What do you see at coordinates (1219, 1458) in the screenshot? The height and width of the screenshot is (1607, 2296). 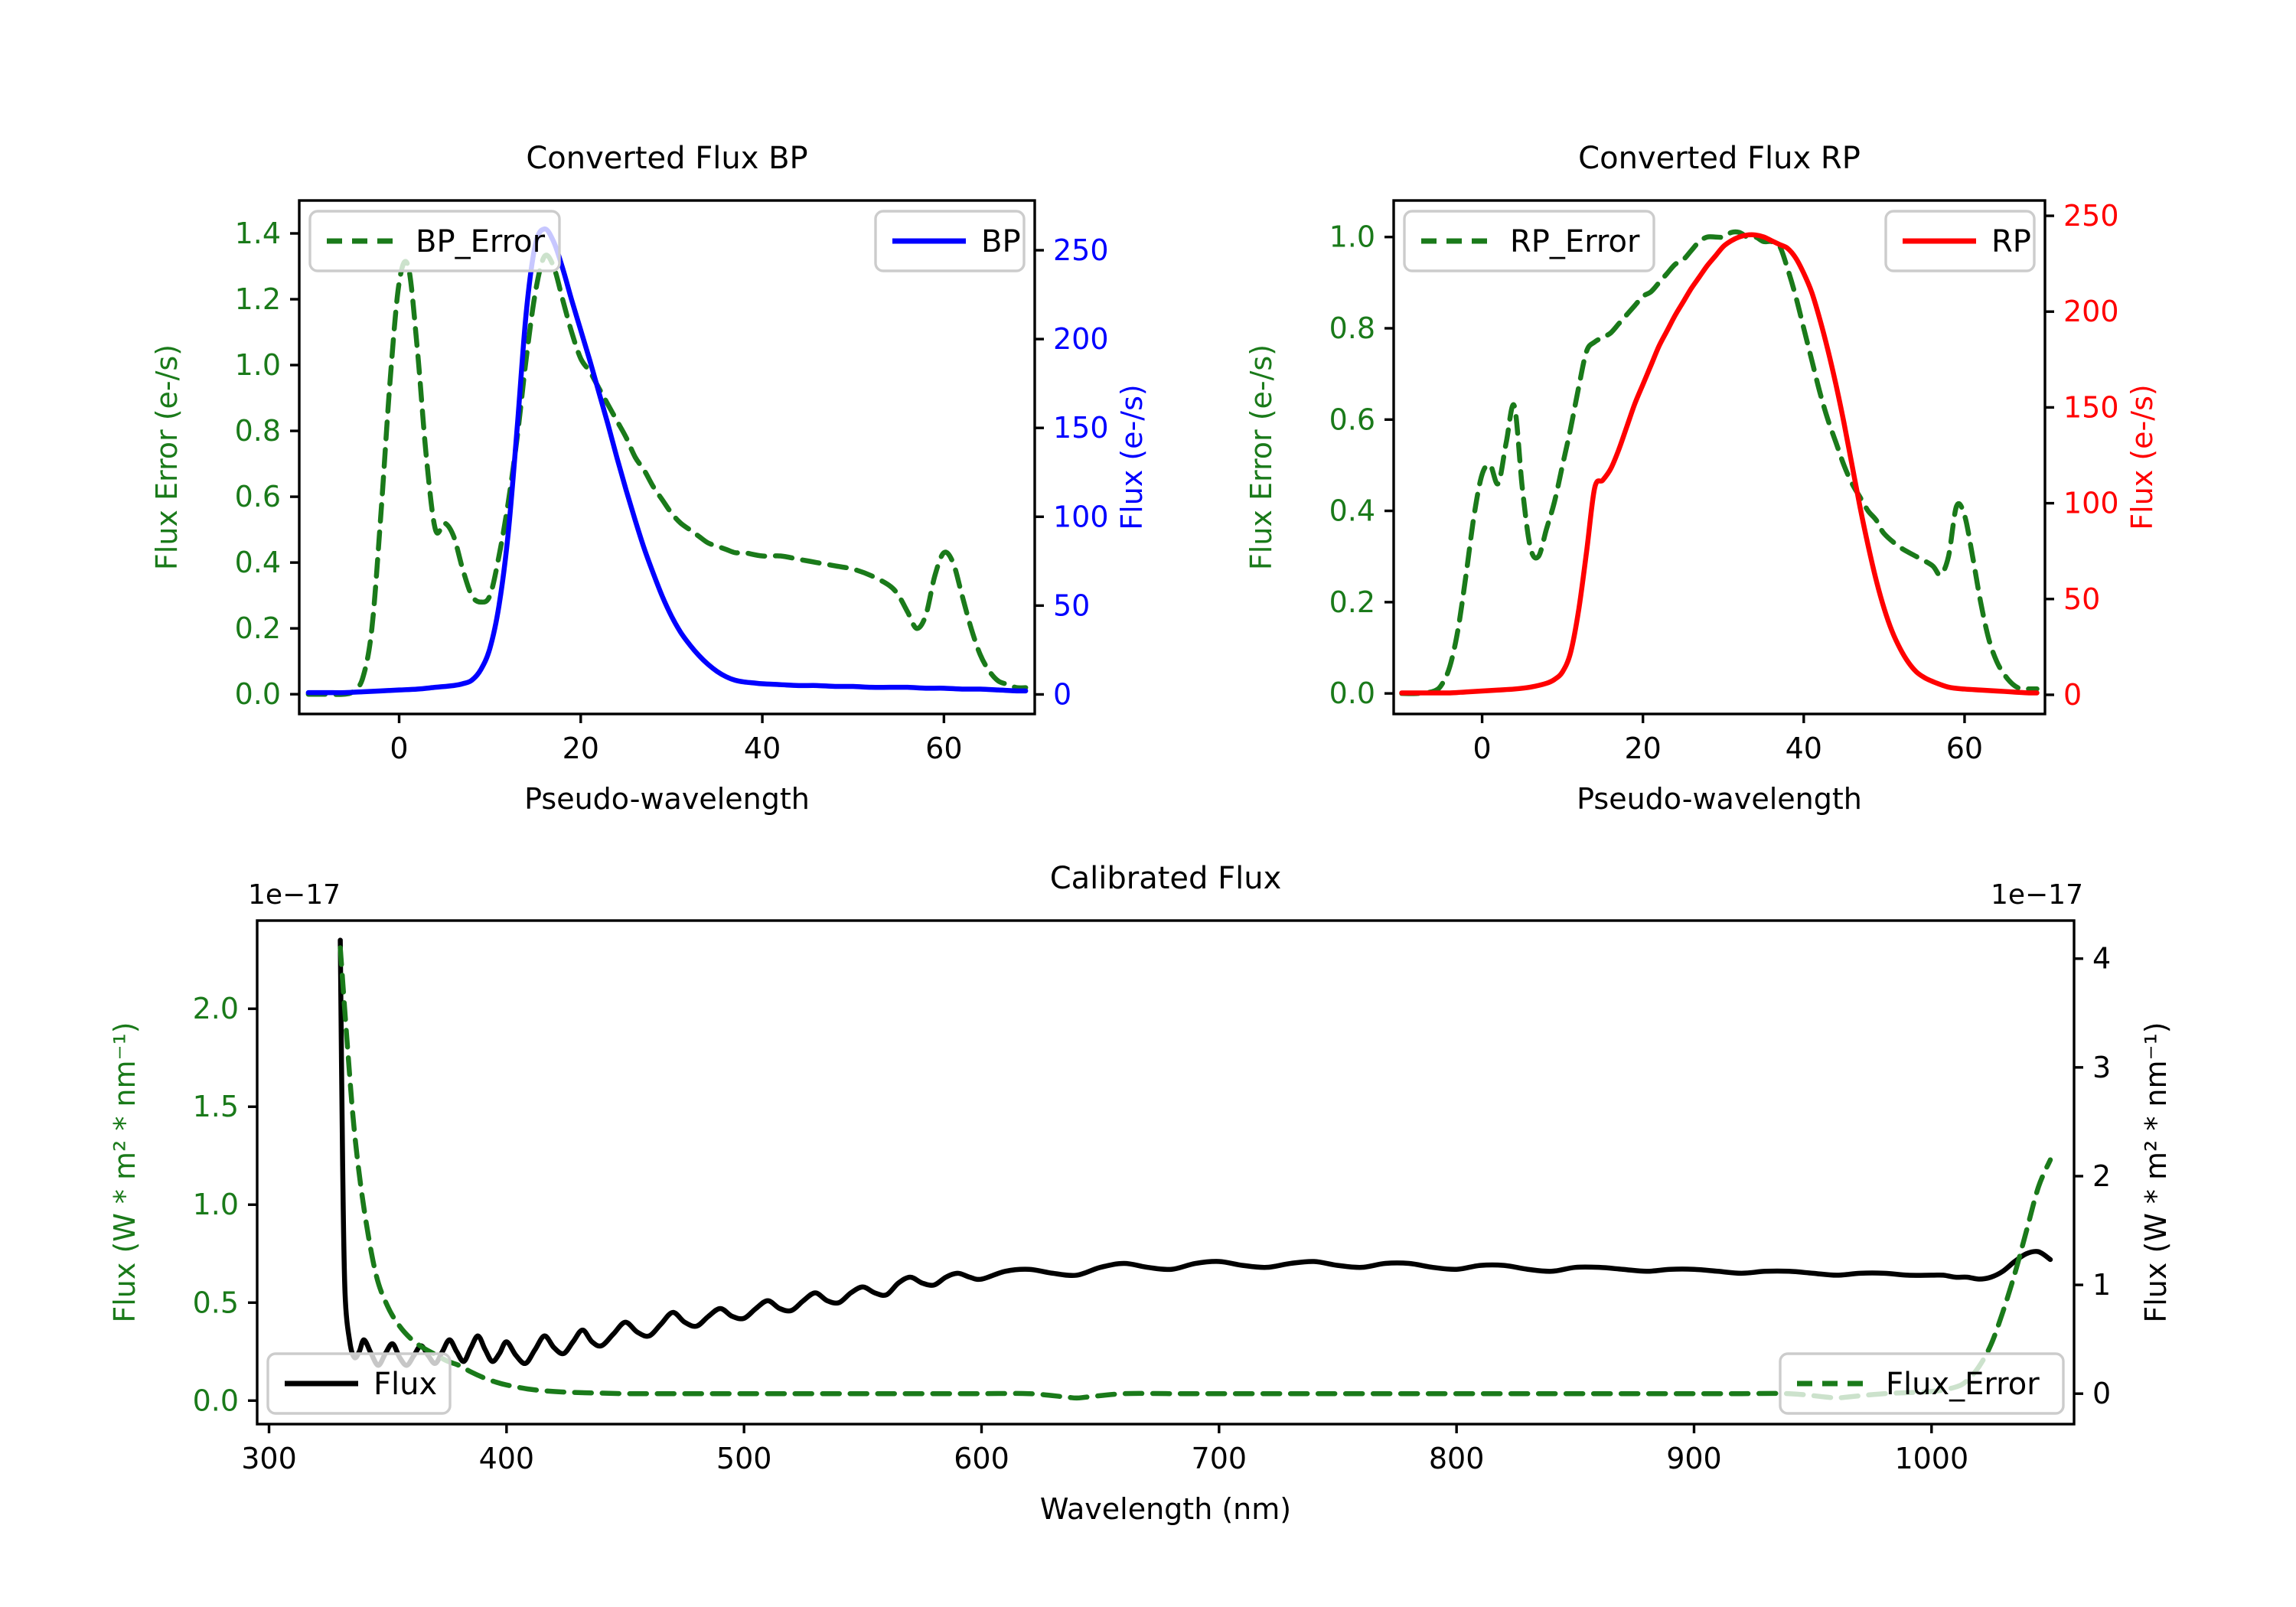 I see `x-tick-label: 700` at bounding box center [1219, 1458].